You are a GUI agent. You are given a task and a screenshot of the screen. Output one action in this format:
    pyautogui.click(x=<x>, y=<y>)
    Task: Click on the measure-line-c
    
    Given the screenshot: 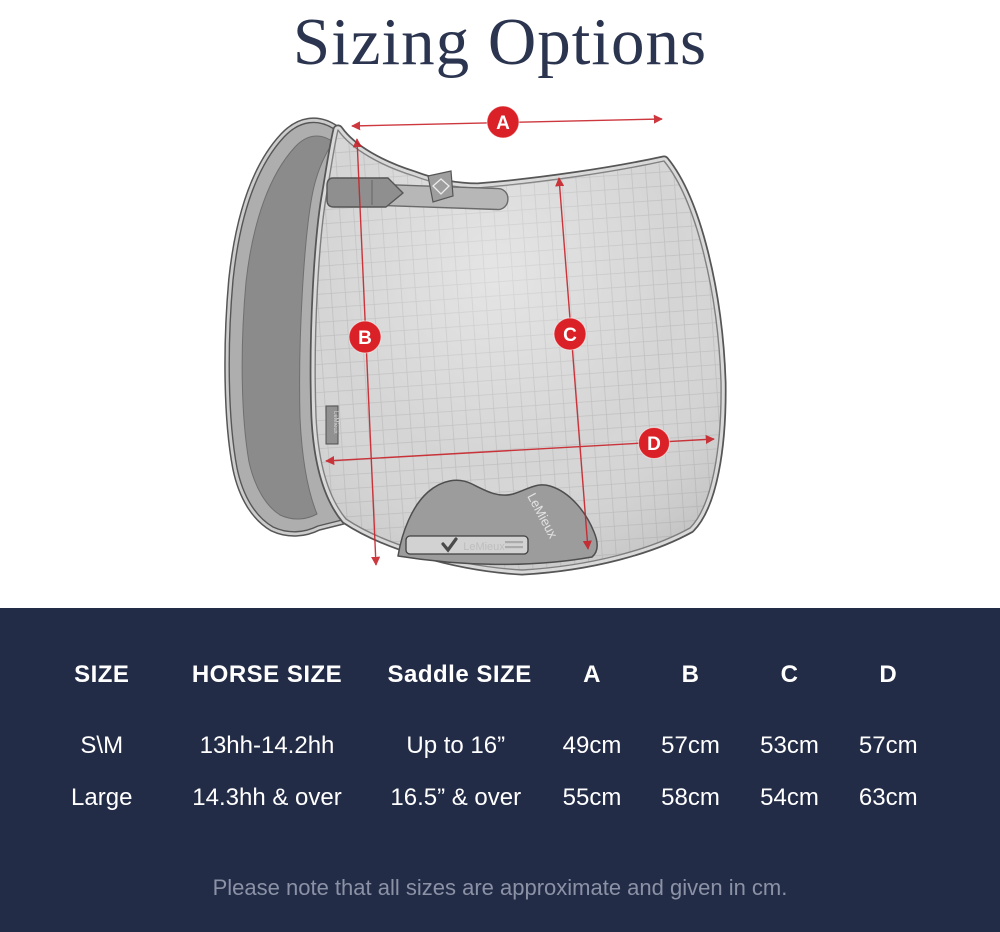 What is the action you would take?
    pyautogui.click(x=573, y=363)
    